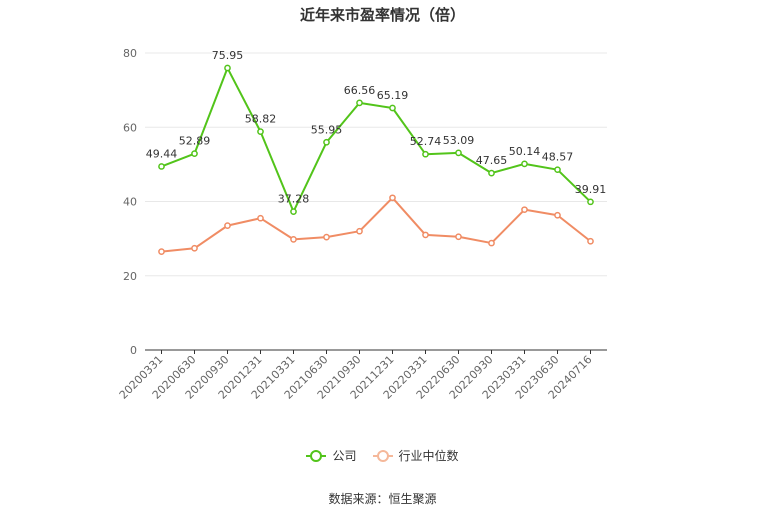 The image size is (765, 517). I want to click on y-tick-label: 60, so click(130, 127).